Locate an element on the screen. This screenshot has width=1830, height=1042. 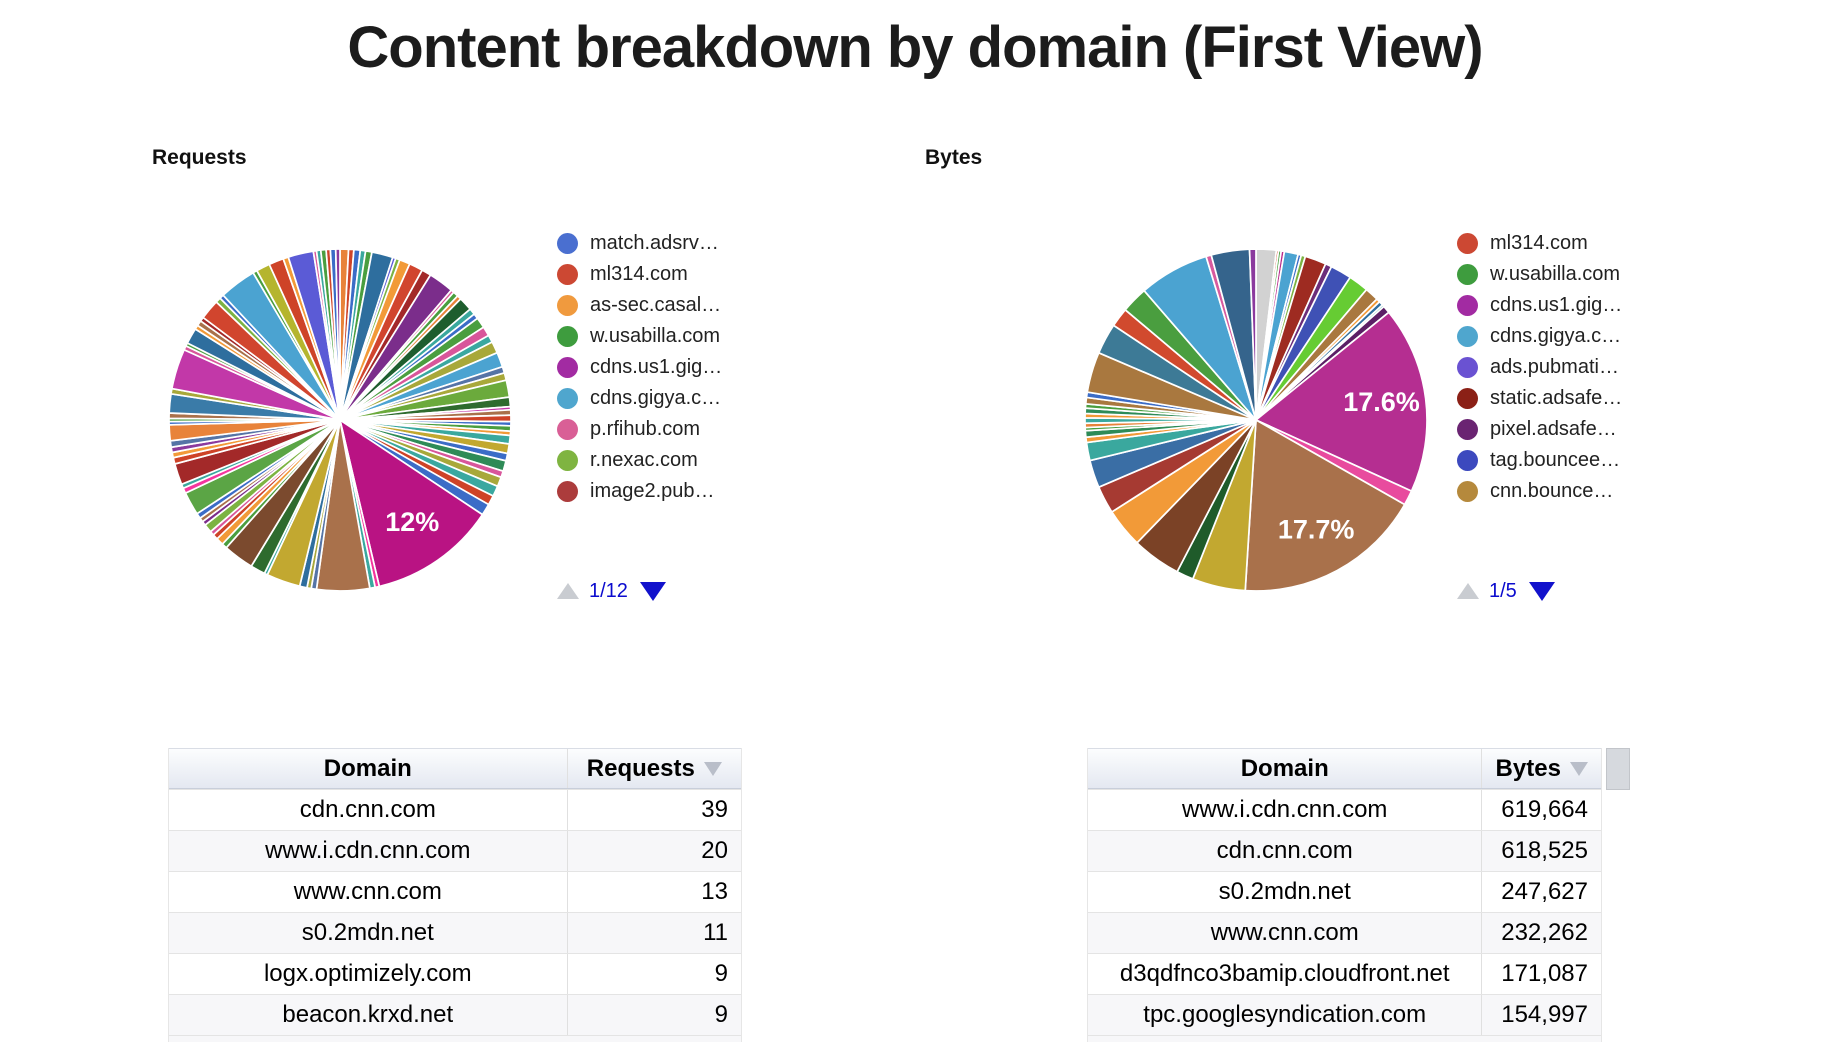
pie-percent-label: 17.6% is located at coordinates (1381, 402).